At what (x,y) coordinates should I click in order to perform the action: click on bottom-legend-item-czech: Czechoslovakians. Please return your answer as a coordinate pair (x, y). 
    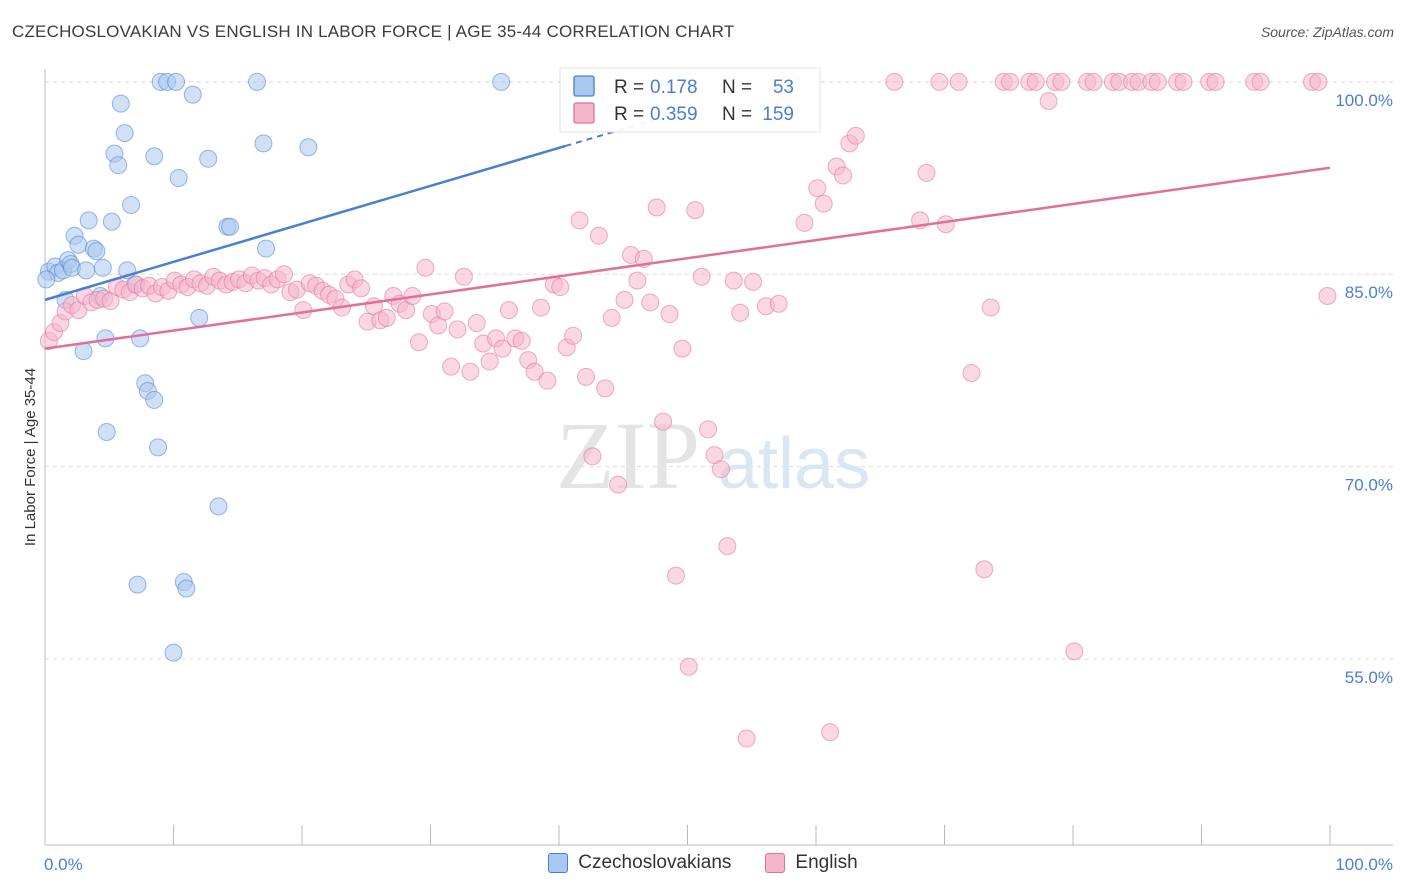
    Looking at the image, I should click on (639, 863).